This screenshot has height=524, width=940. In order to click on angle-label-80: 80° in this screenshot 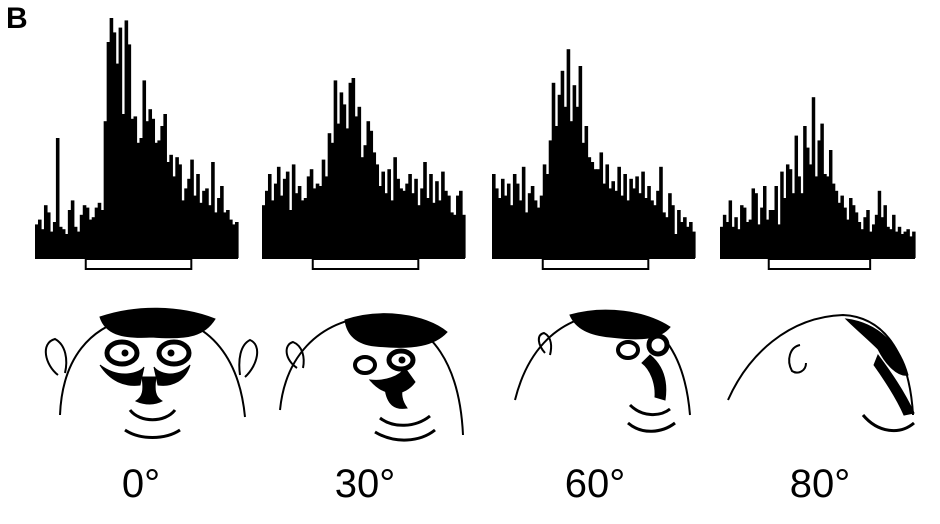, I will do `click(820, 484)`.